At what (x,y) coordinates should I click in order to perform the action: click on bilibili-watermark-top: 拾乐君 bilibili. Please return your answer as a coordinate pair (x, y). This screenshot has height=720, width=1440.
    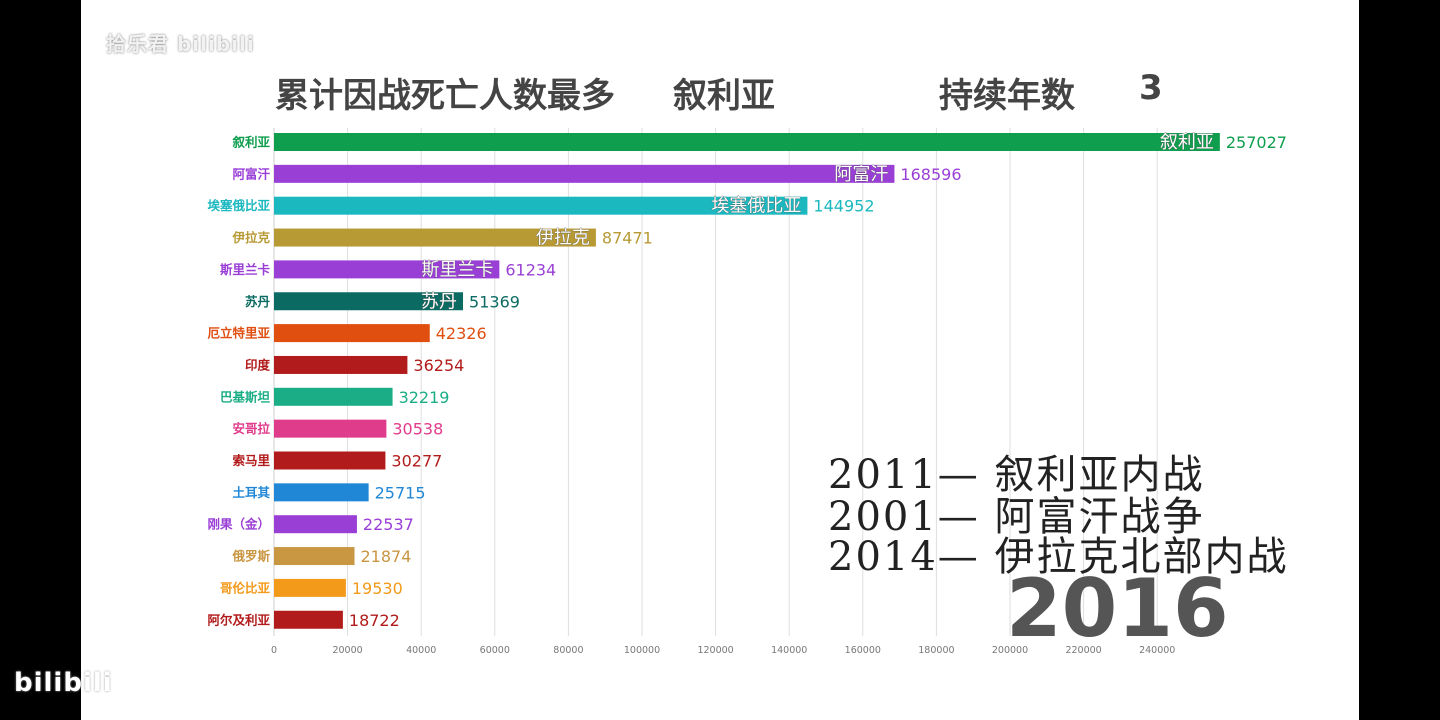
    Looking at the image, I should click on (180, 44).